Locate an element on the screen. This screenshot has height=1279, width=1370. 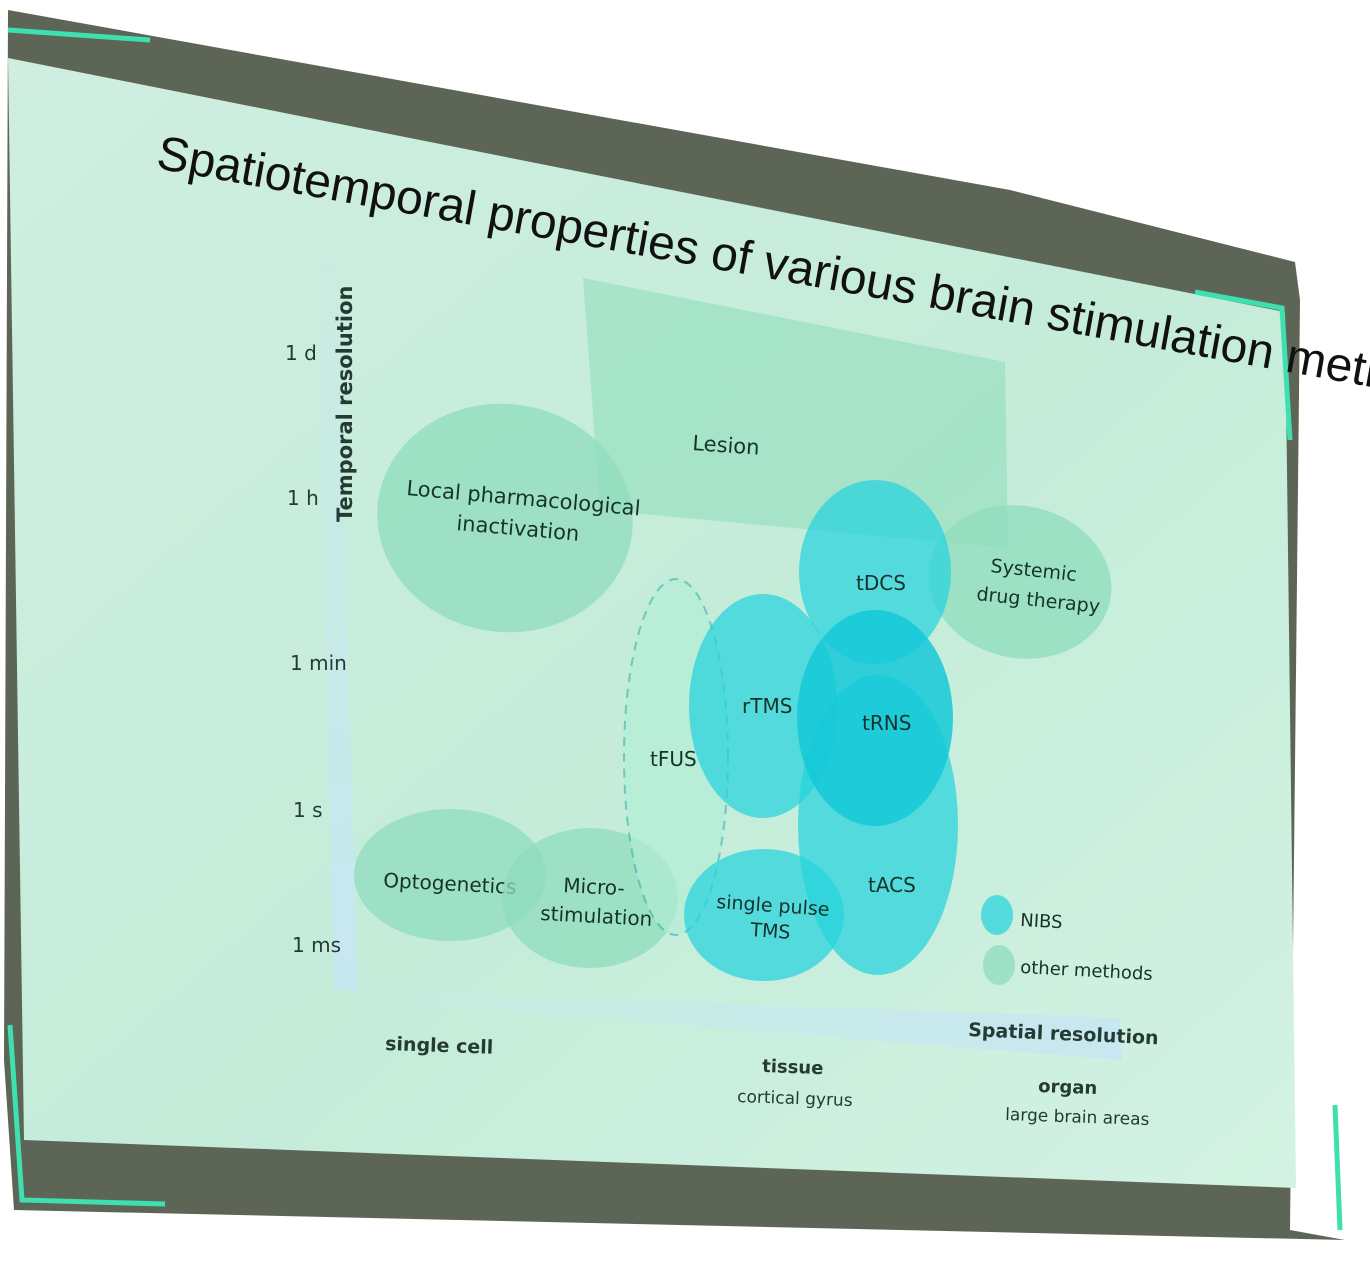
accent-corner-top-left is located at coordinates (79, 35).